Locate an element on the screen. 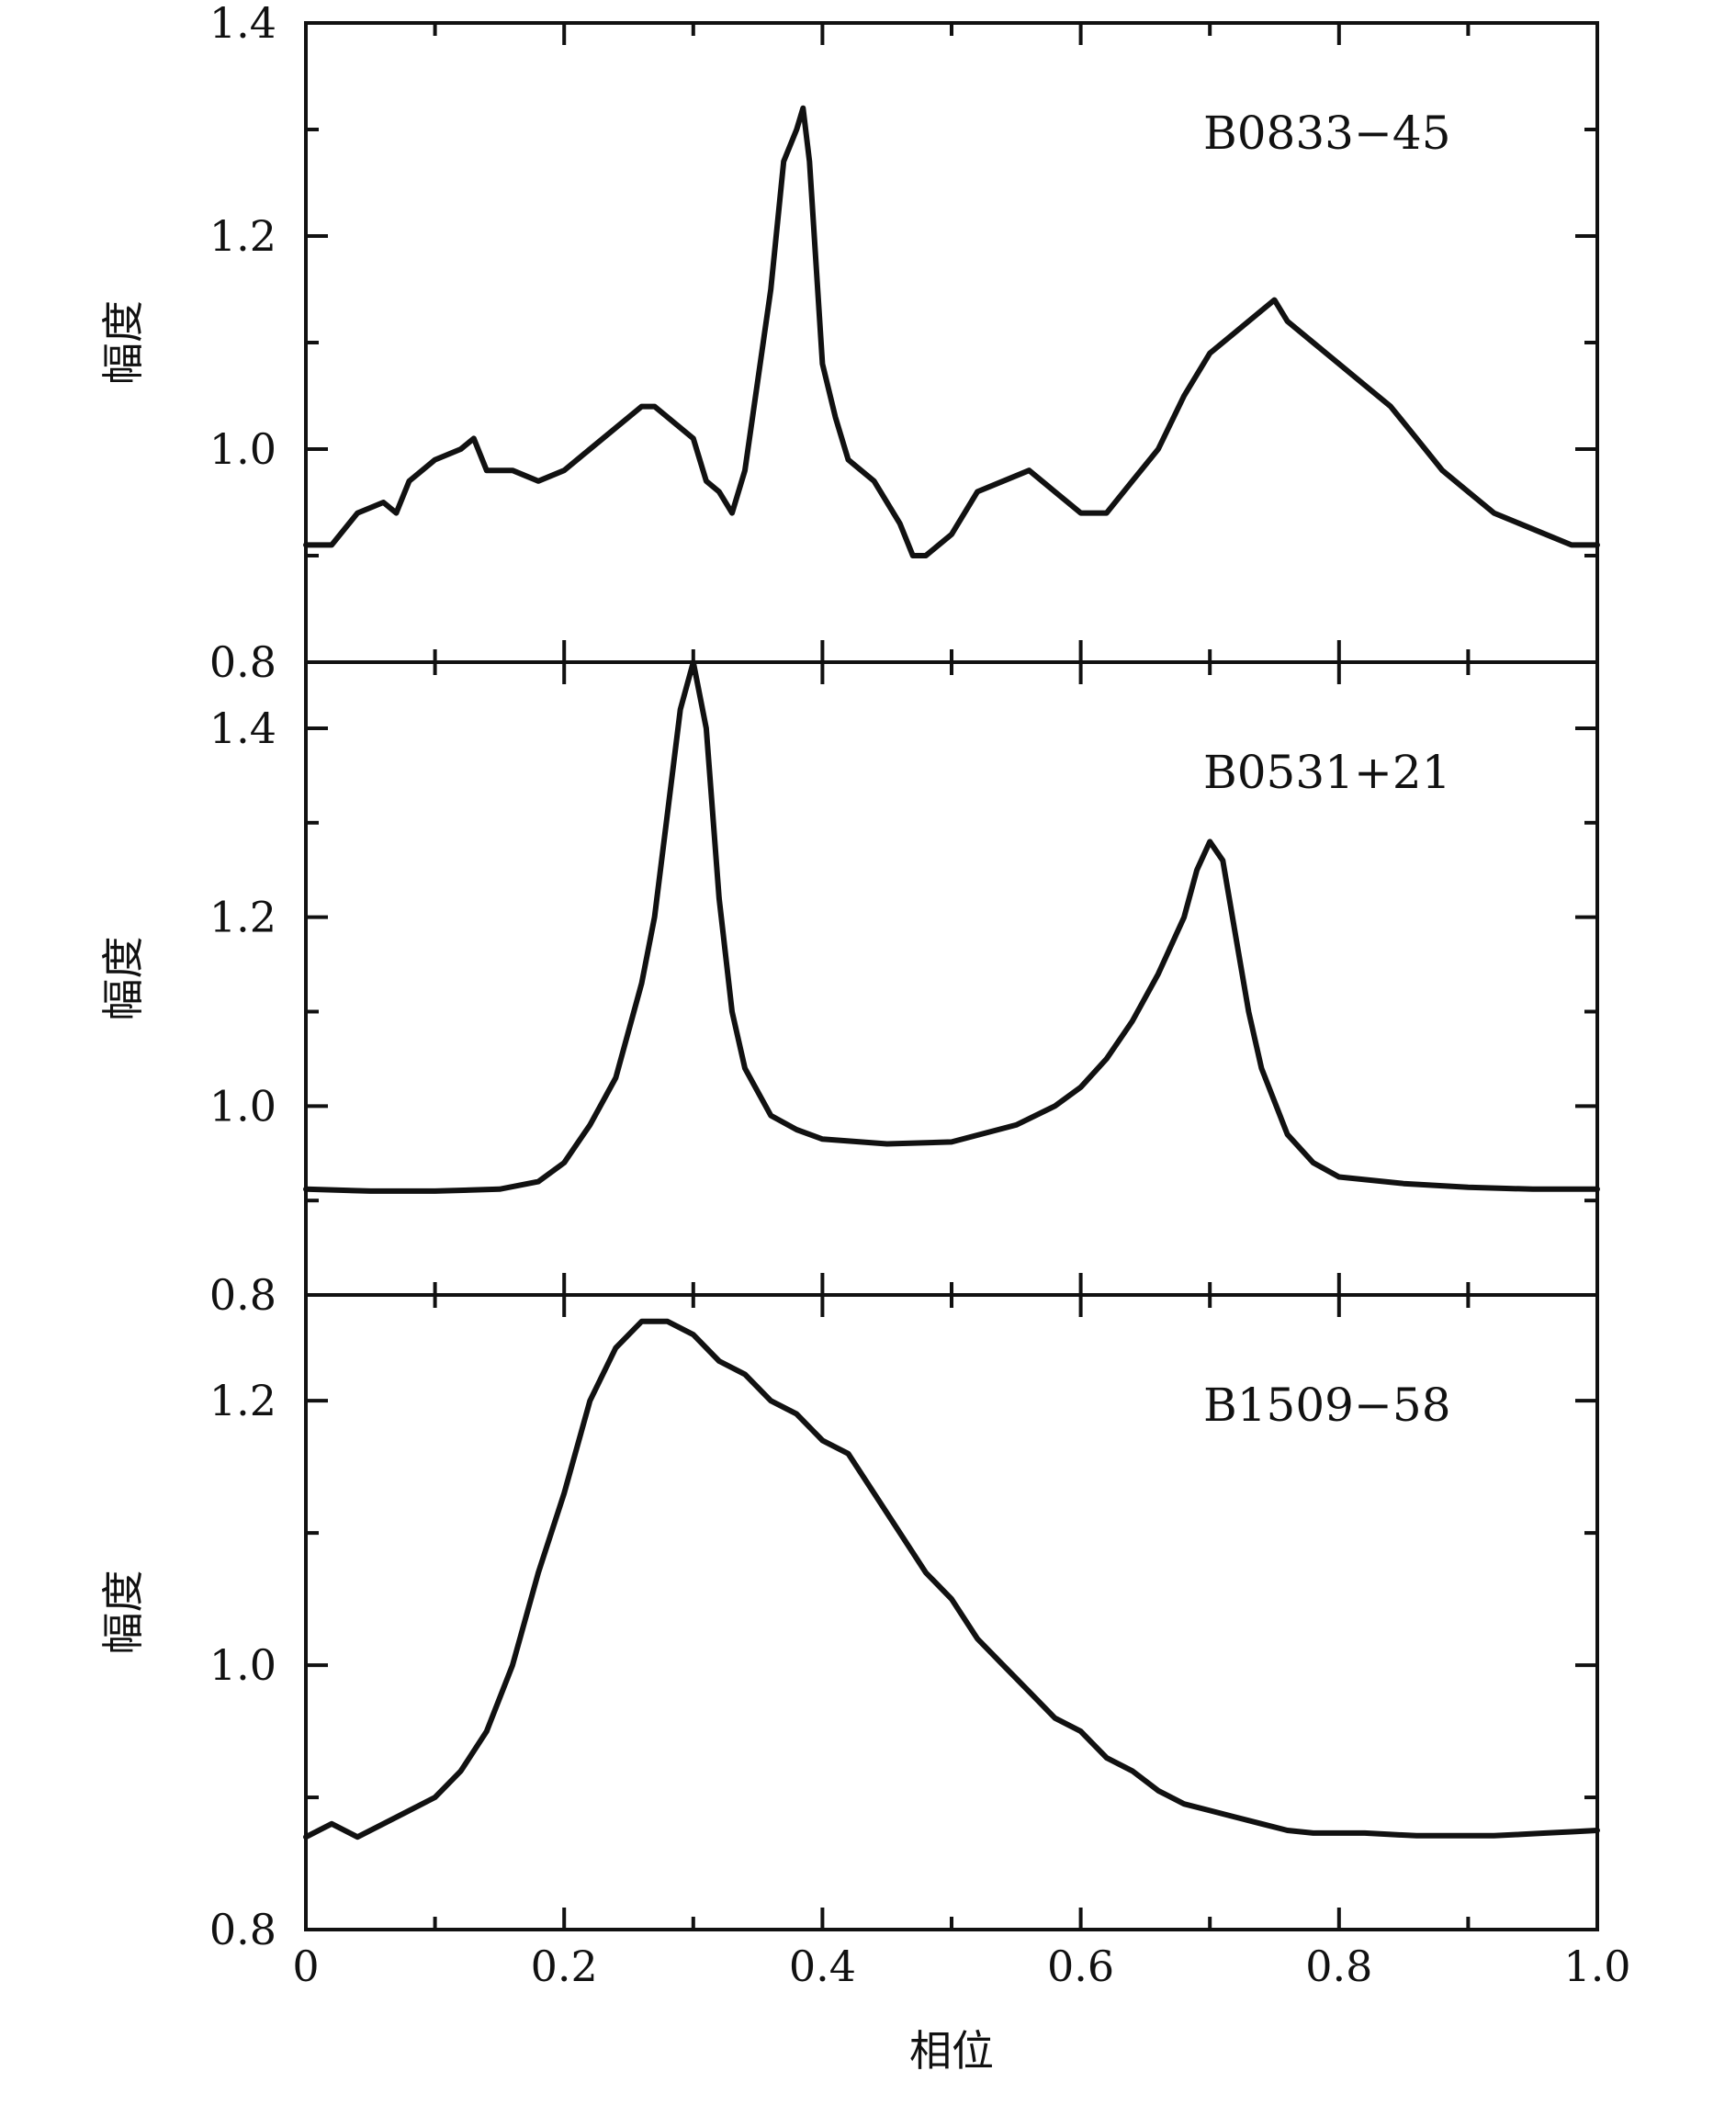 This screenshot has height=2105, width=1736. y-tick-label-middle: 1.2 is located at coordinates (242, 917).